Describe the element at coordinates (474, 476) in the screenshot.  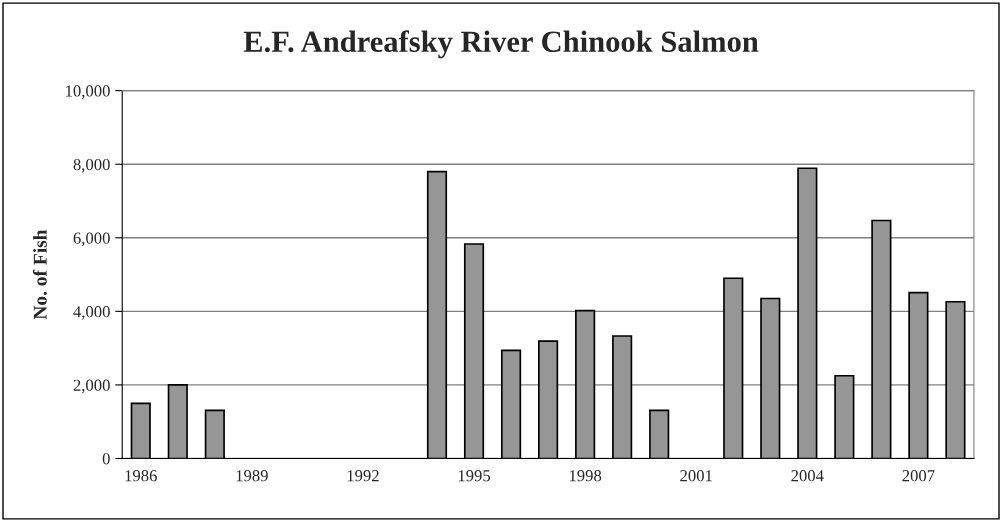
I see `x-tick-label: 1995` at that location.